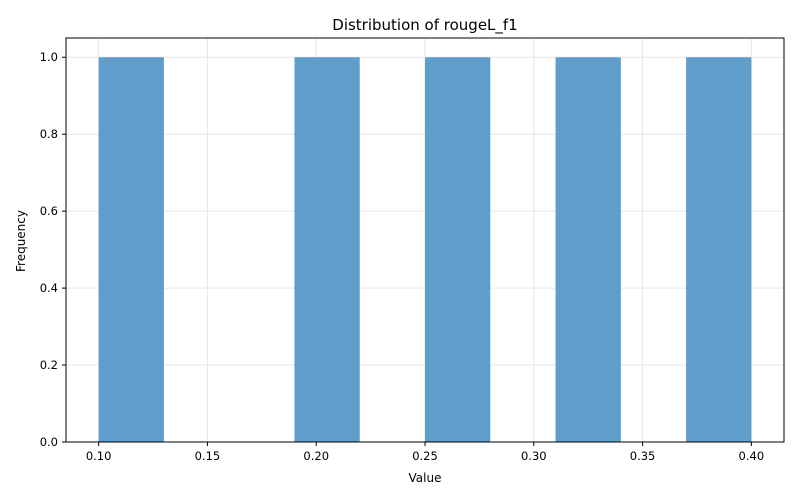  I want to click on x-tick-label: 0.10, so click(99, 456).